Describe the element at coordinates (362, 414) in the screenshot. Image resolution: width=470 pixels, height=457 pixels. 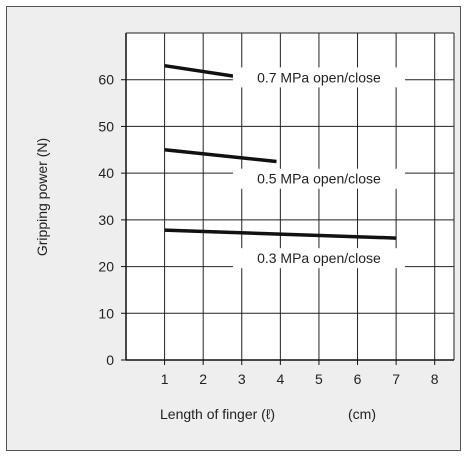
I see `x-axis-unit: (cm)` at that location.